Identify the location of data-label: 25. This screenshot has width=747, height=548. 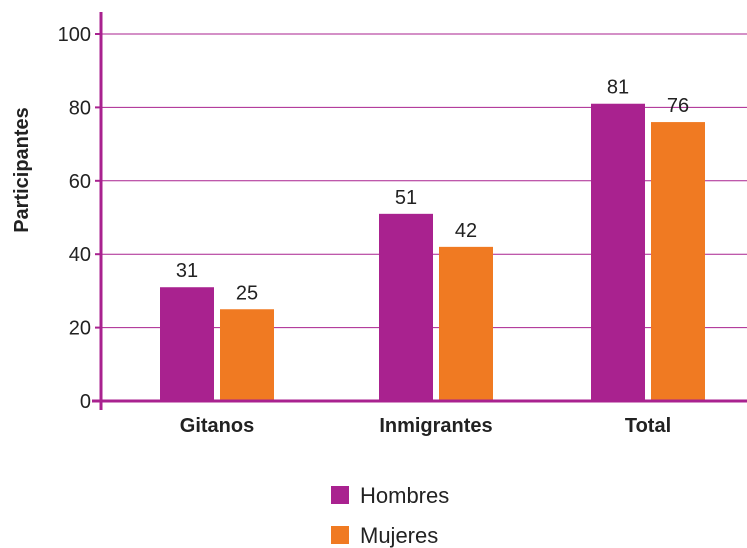
(247, 293).